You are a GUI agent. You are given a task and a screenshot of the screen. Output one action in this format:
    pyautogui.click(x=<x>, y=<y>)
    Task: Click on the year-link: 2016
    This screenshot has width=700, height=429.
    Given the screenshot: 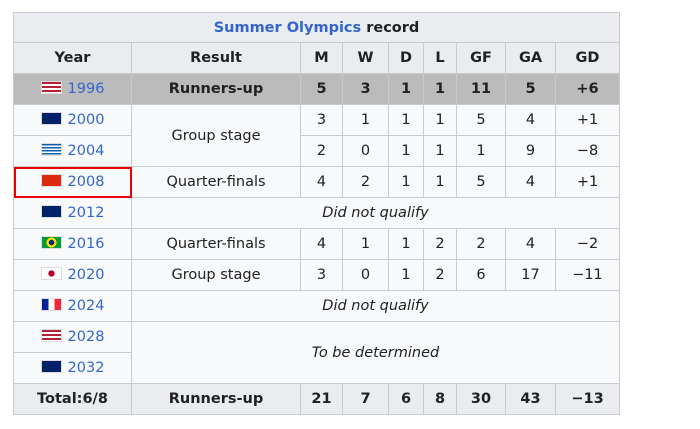 What is the action you would take?
    pyautogui.click(x=86, y=244)
    